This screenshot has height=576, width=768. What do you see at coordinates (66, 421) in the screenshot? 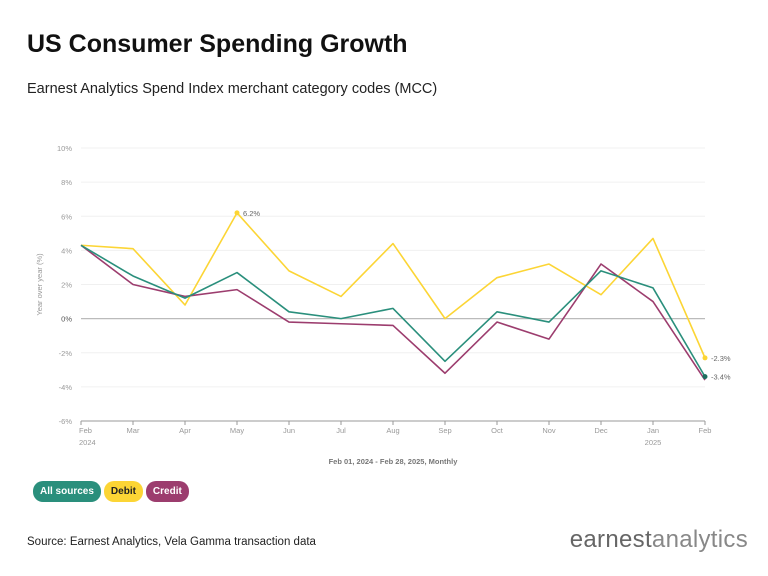
I see `y-tick-label: -6%` at bounding box center [66, 421].